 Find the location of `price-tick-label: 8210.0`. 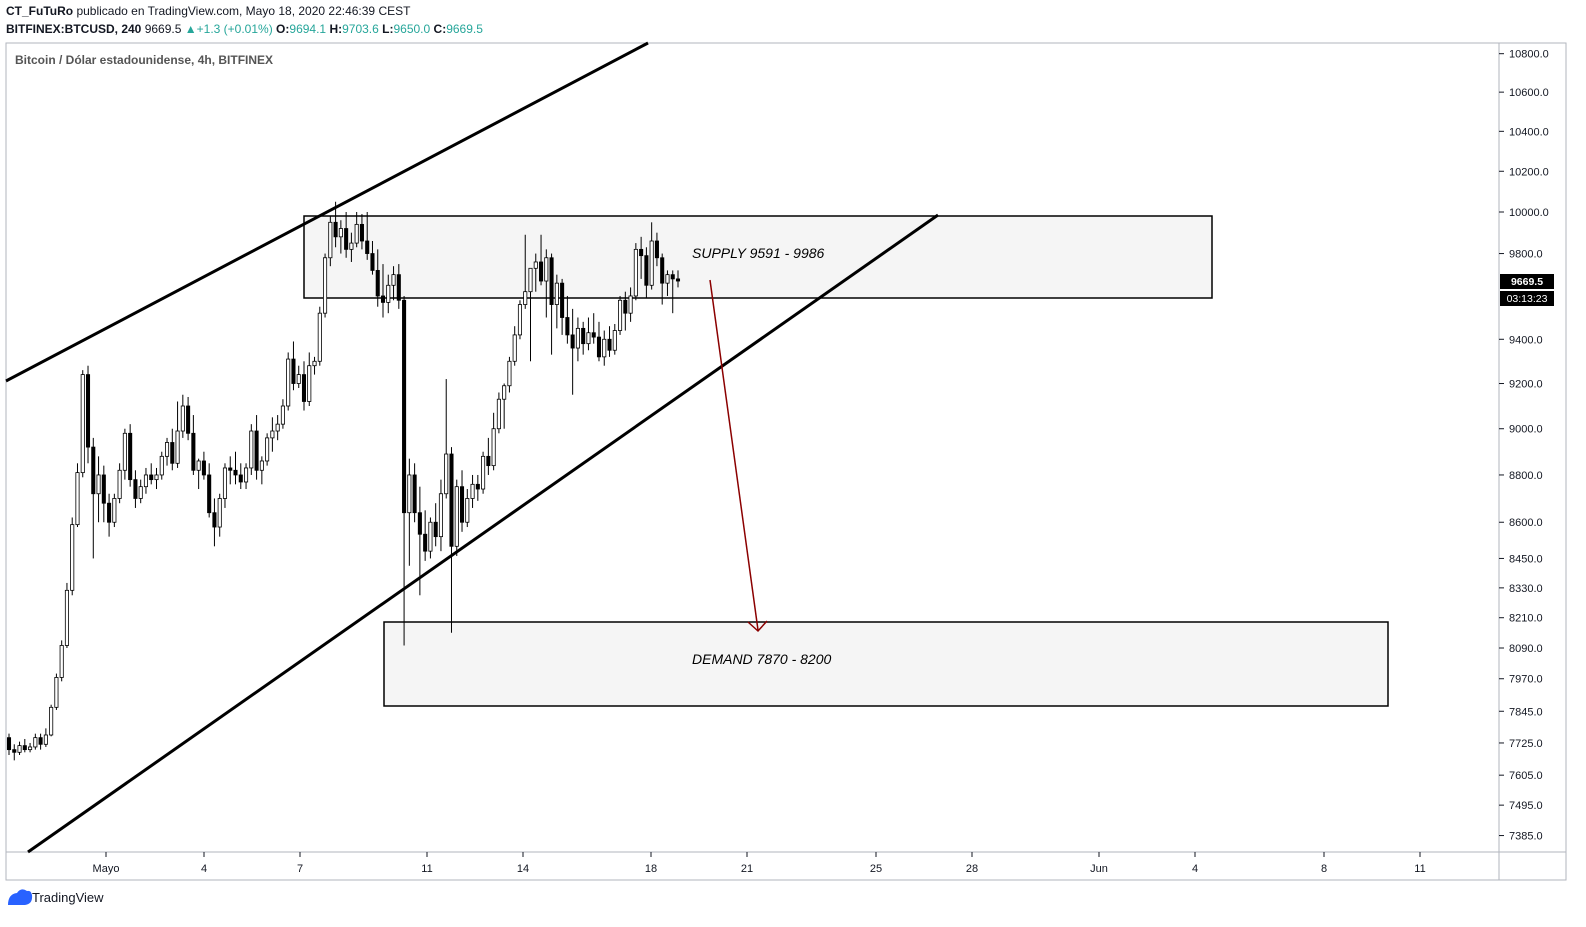

price-tick-label: 8210.0 is located at coordinates (1526, 619).